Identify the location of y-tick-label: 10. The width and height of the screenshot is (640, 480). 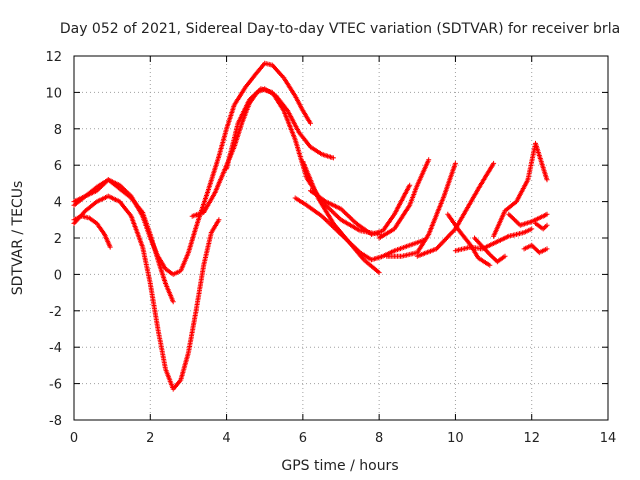
(53, 93).